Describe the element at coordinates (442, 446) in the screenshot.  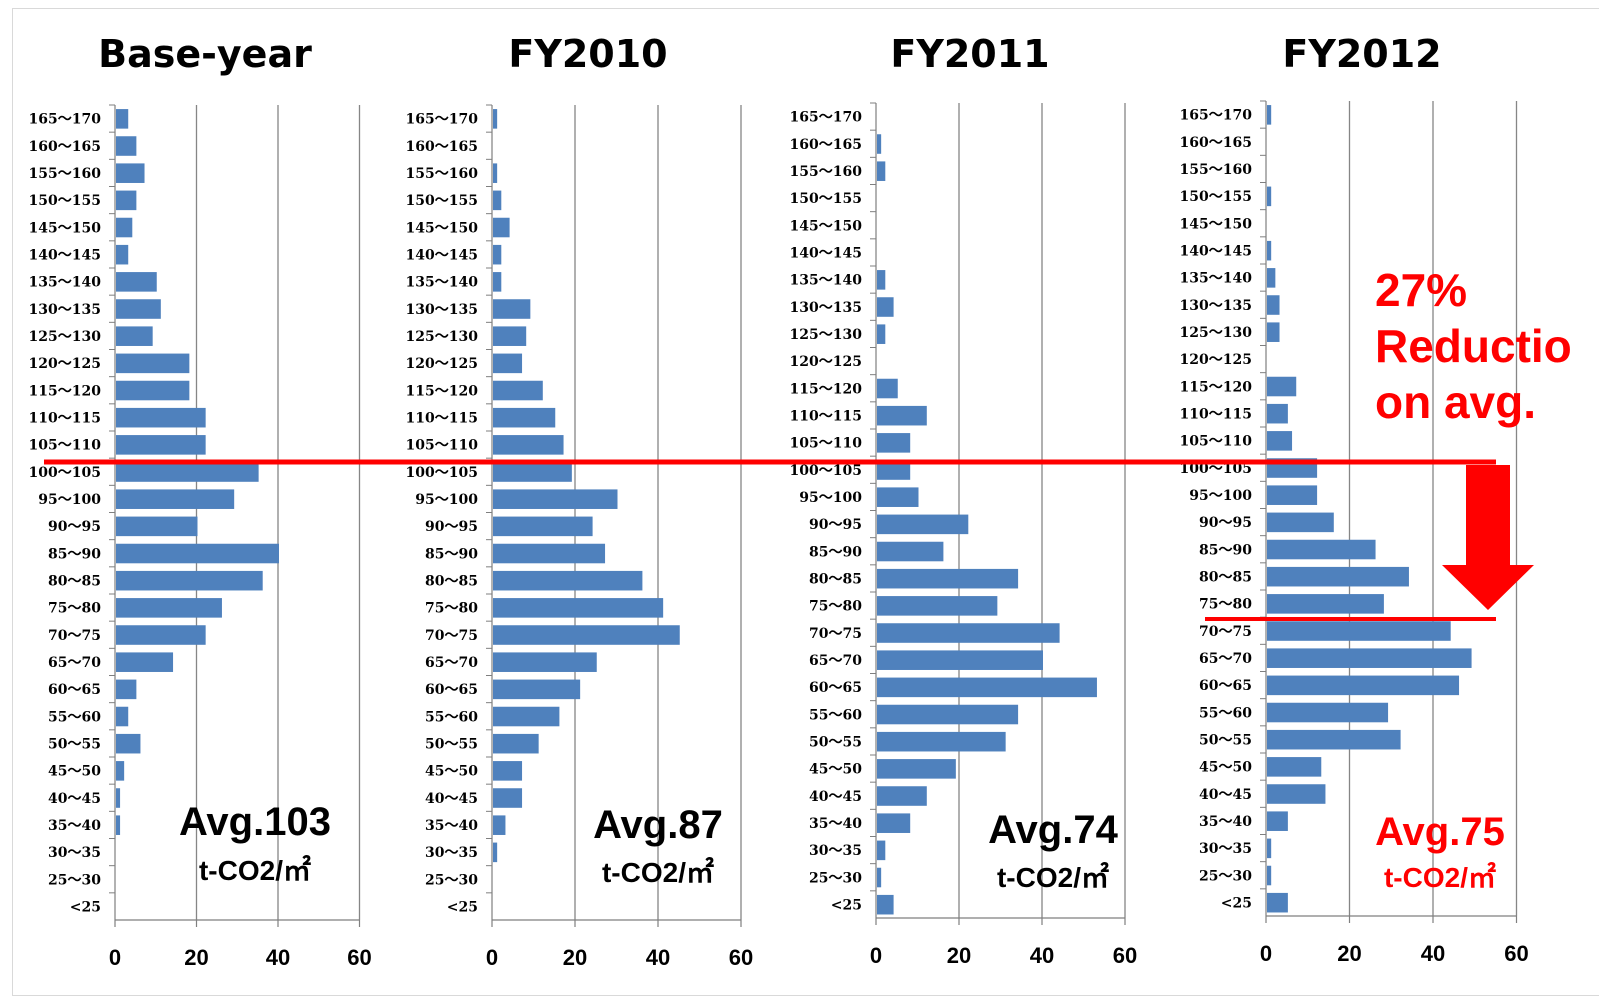
I see `category-label: 105～110` at that location.